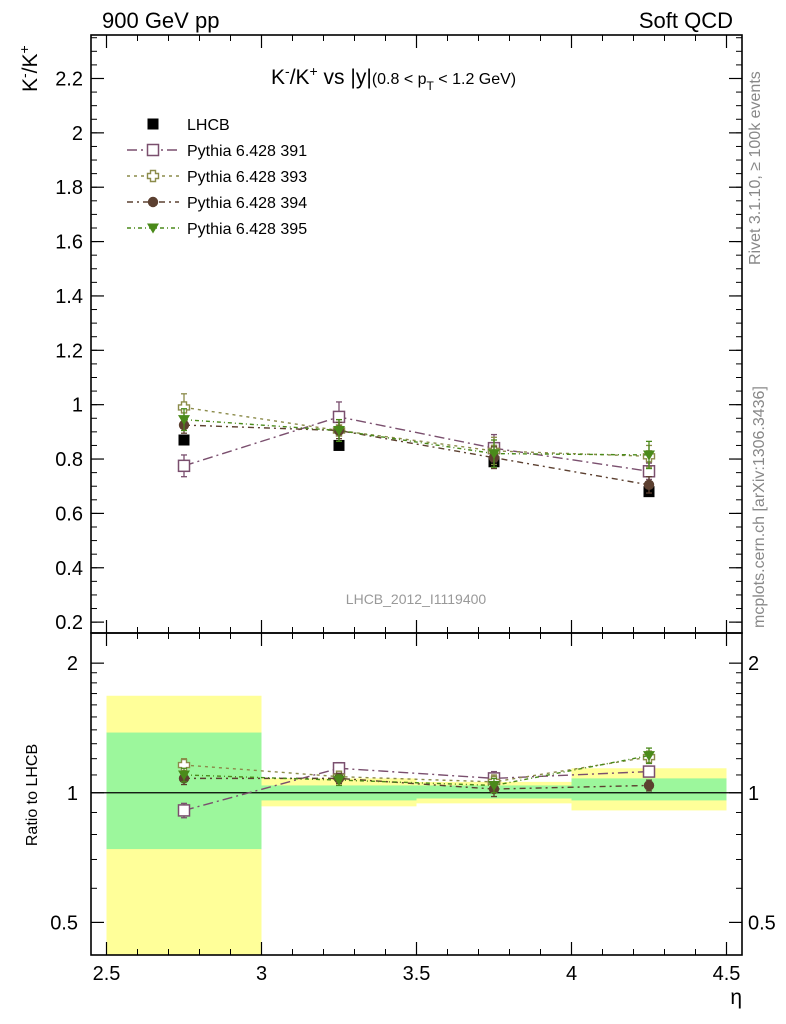 The width and height of the screenshot is (786, 1024). What do you see at coordinates (759, 507) in the screenshot?
I see `mcplots-label: mcplots.cern.ch [arXiv:1306.3436]` at bounding box center [759, 507].